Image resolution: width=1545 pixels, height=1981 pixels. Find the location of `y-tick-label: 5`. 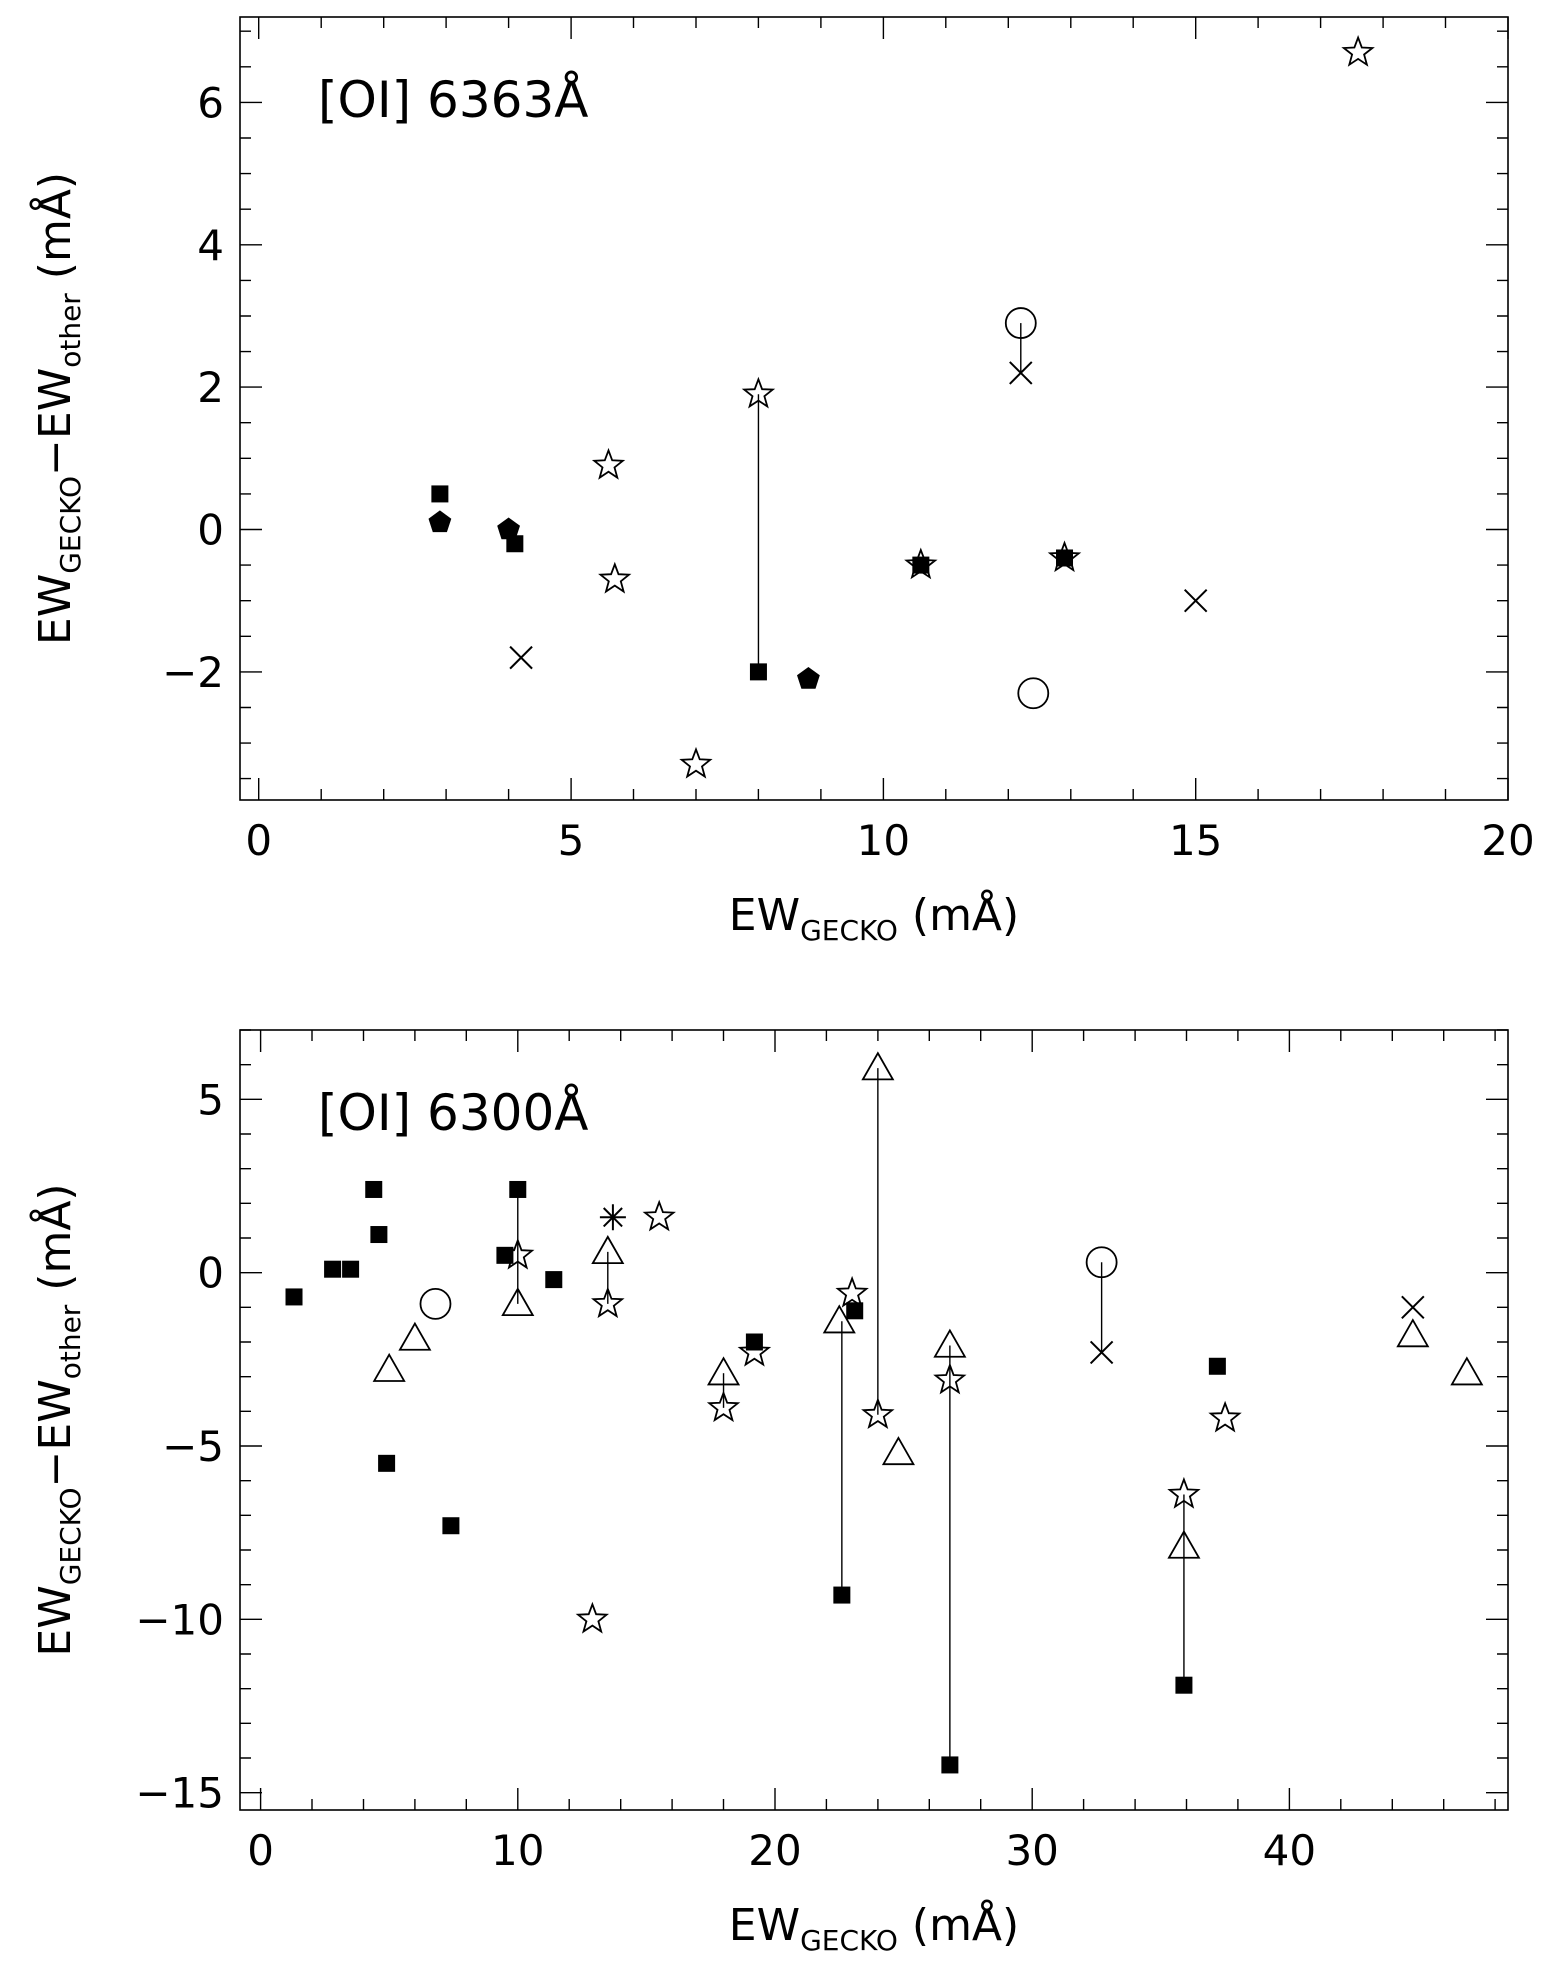

y-tick-label: 5 is located at coordinates (210, 1099).